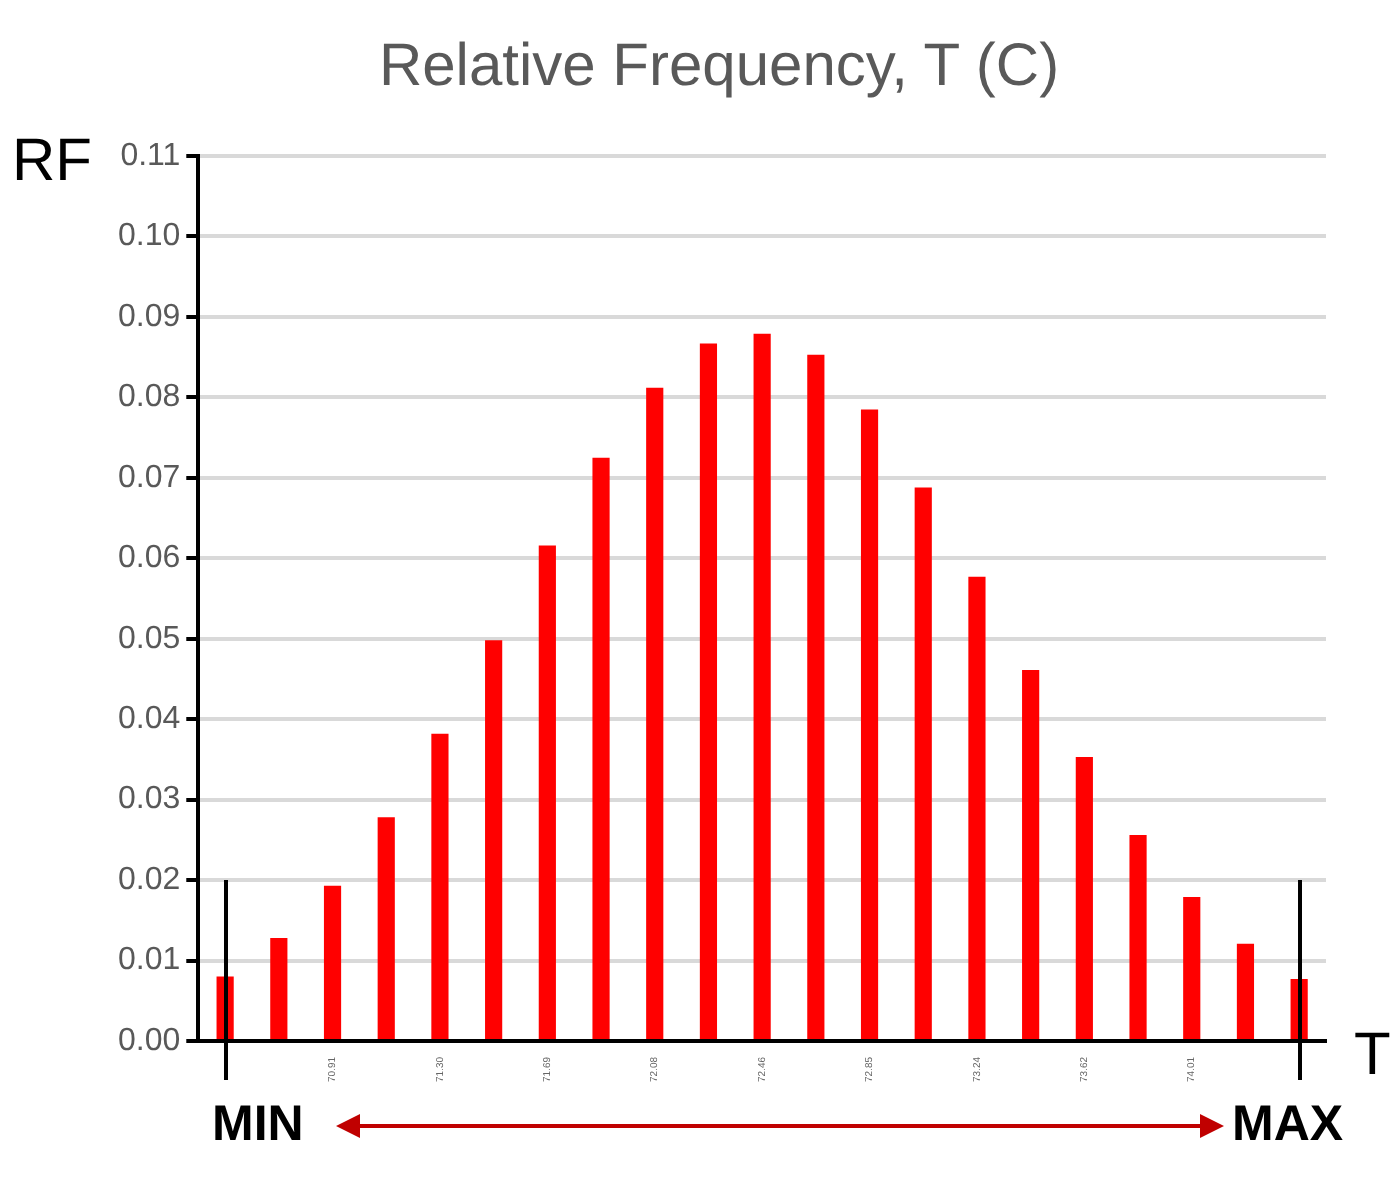 The width and height of the screenshot is (1398, 1192). Describe the element at coordinates (149, 397) in the screenshot. I see `y-tick-label: 0.08` at that location.